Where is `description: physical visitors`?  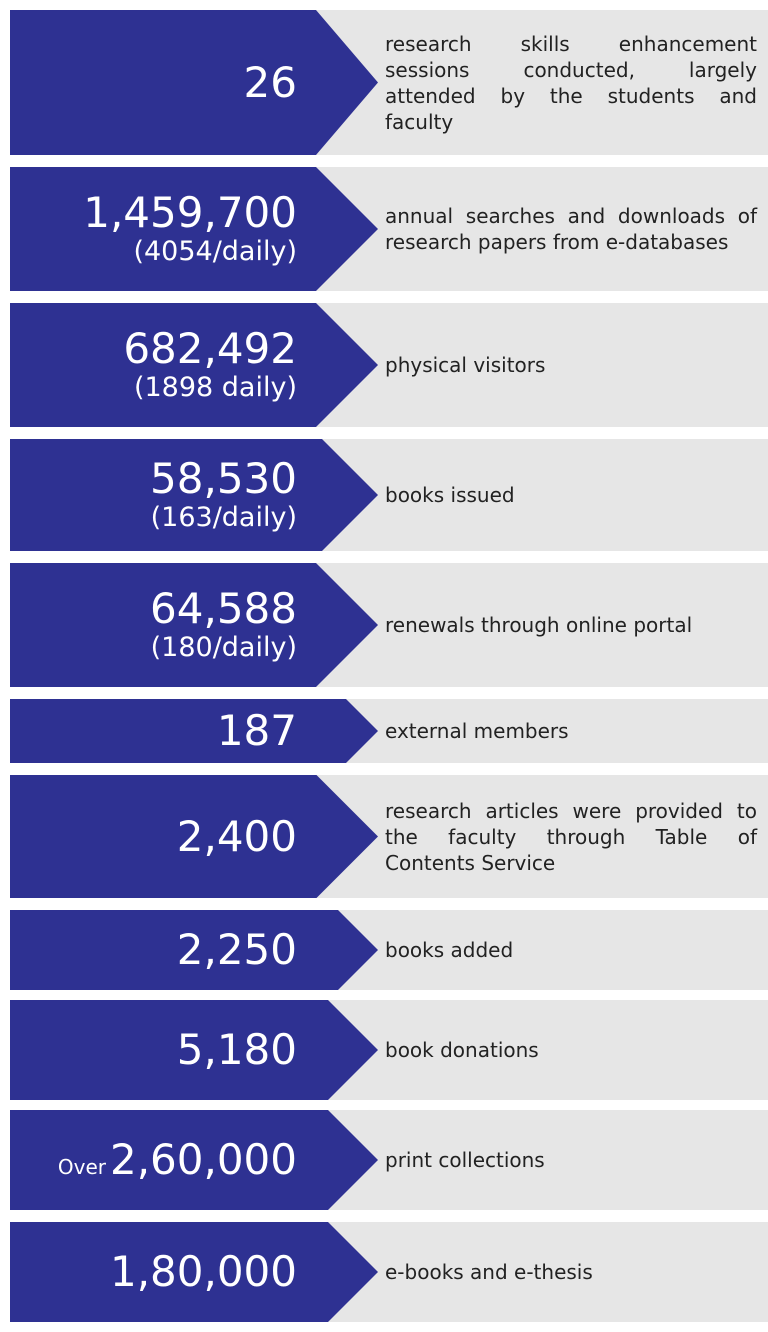
description: physical visitors is located at coordinates (571, 365).